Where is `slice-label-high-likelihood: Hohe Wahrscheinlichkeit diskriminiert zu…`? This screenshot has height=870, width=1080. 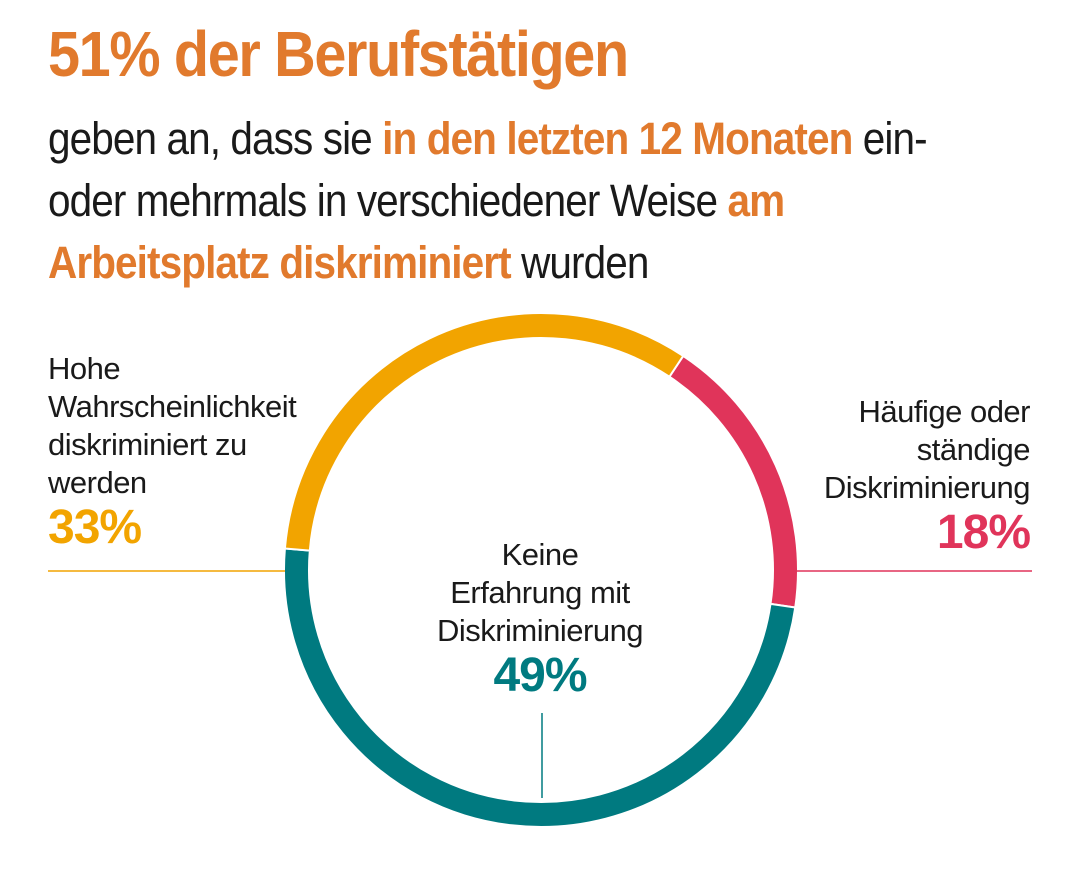 slice-label-high-likelihood: Hohe Wahrscheinlichkeit diskriminiert zu… is located at coordinates (198, 452).